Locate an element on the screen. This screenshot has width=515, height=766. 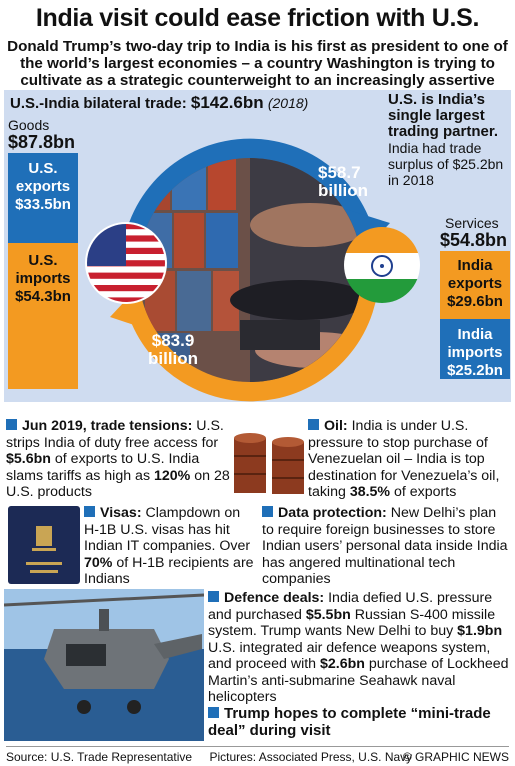
arrow-top-unit: billion is located at coordinates (343, 190).